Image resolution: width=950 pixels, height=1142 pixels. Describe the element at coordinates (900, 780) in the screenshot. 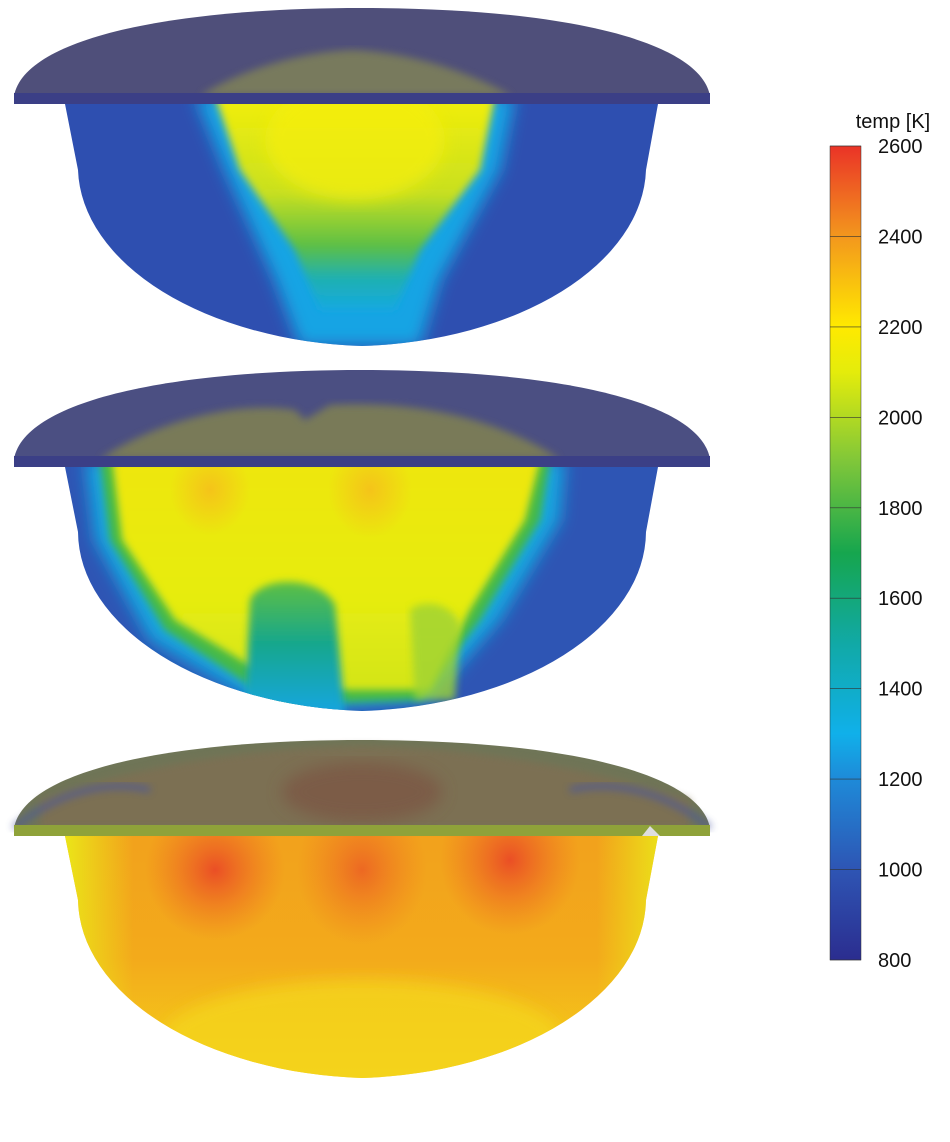

I see `colorbar-tick-label: 1200` at that location.